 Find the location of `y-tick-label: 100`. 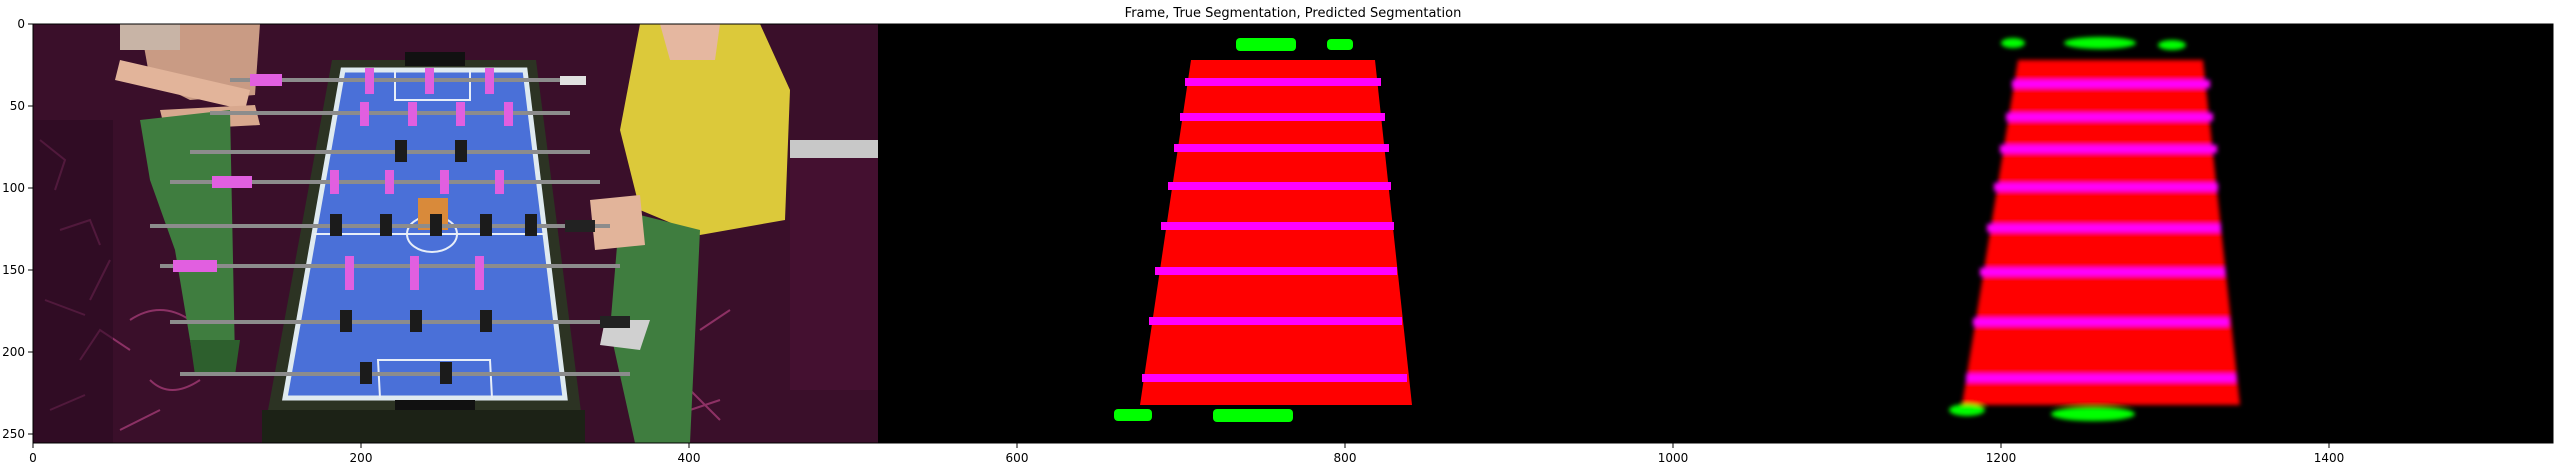

y-tick-label: 100 is located at coordinates (13, 188).